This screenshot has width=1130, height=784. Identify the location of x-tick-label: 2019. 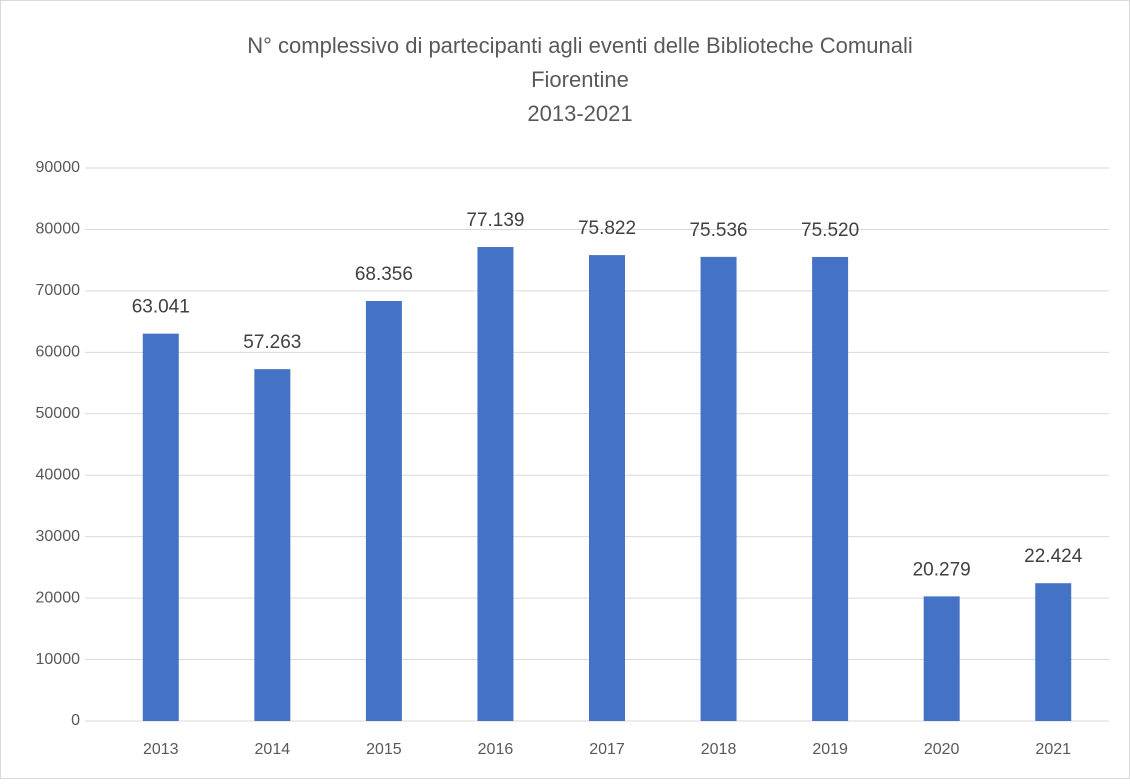
(830, 749).